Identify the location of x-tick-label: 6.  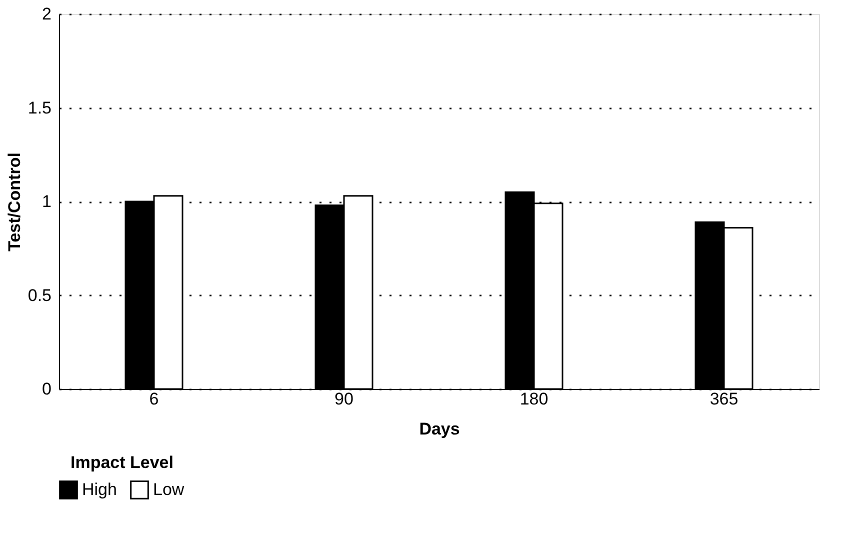
(154, 399).